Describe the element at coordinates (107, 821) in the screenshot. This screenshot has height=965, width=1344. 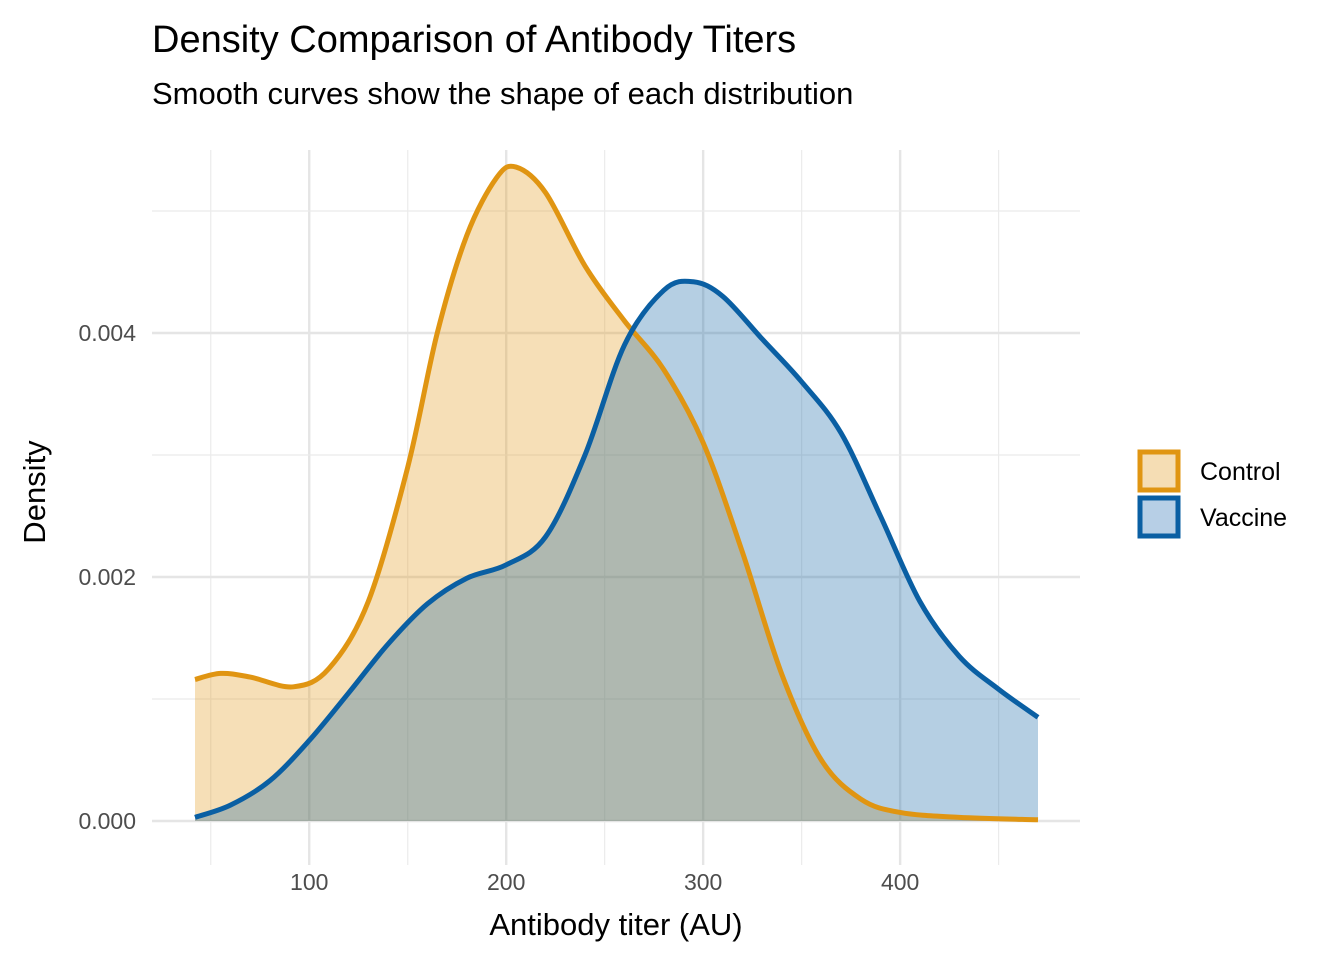
I see `y-tick-label: 0.000` at that location.